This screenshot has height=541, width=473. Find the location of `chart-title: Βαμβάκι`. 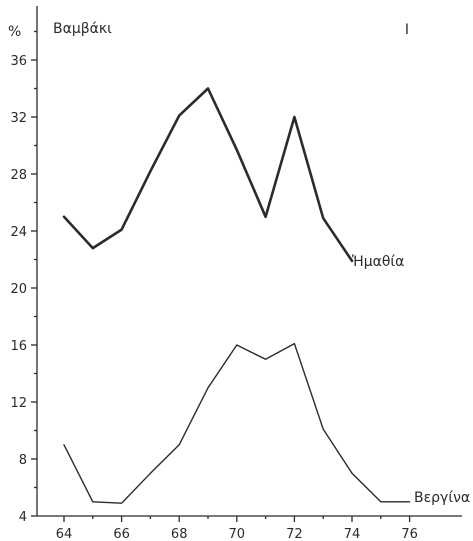

chart-title: Βαμβάκι is located at coordinates (82, 29).